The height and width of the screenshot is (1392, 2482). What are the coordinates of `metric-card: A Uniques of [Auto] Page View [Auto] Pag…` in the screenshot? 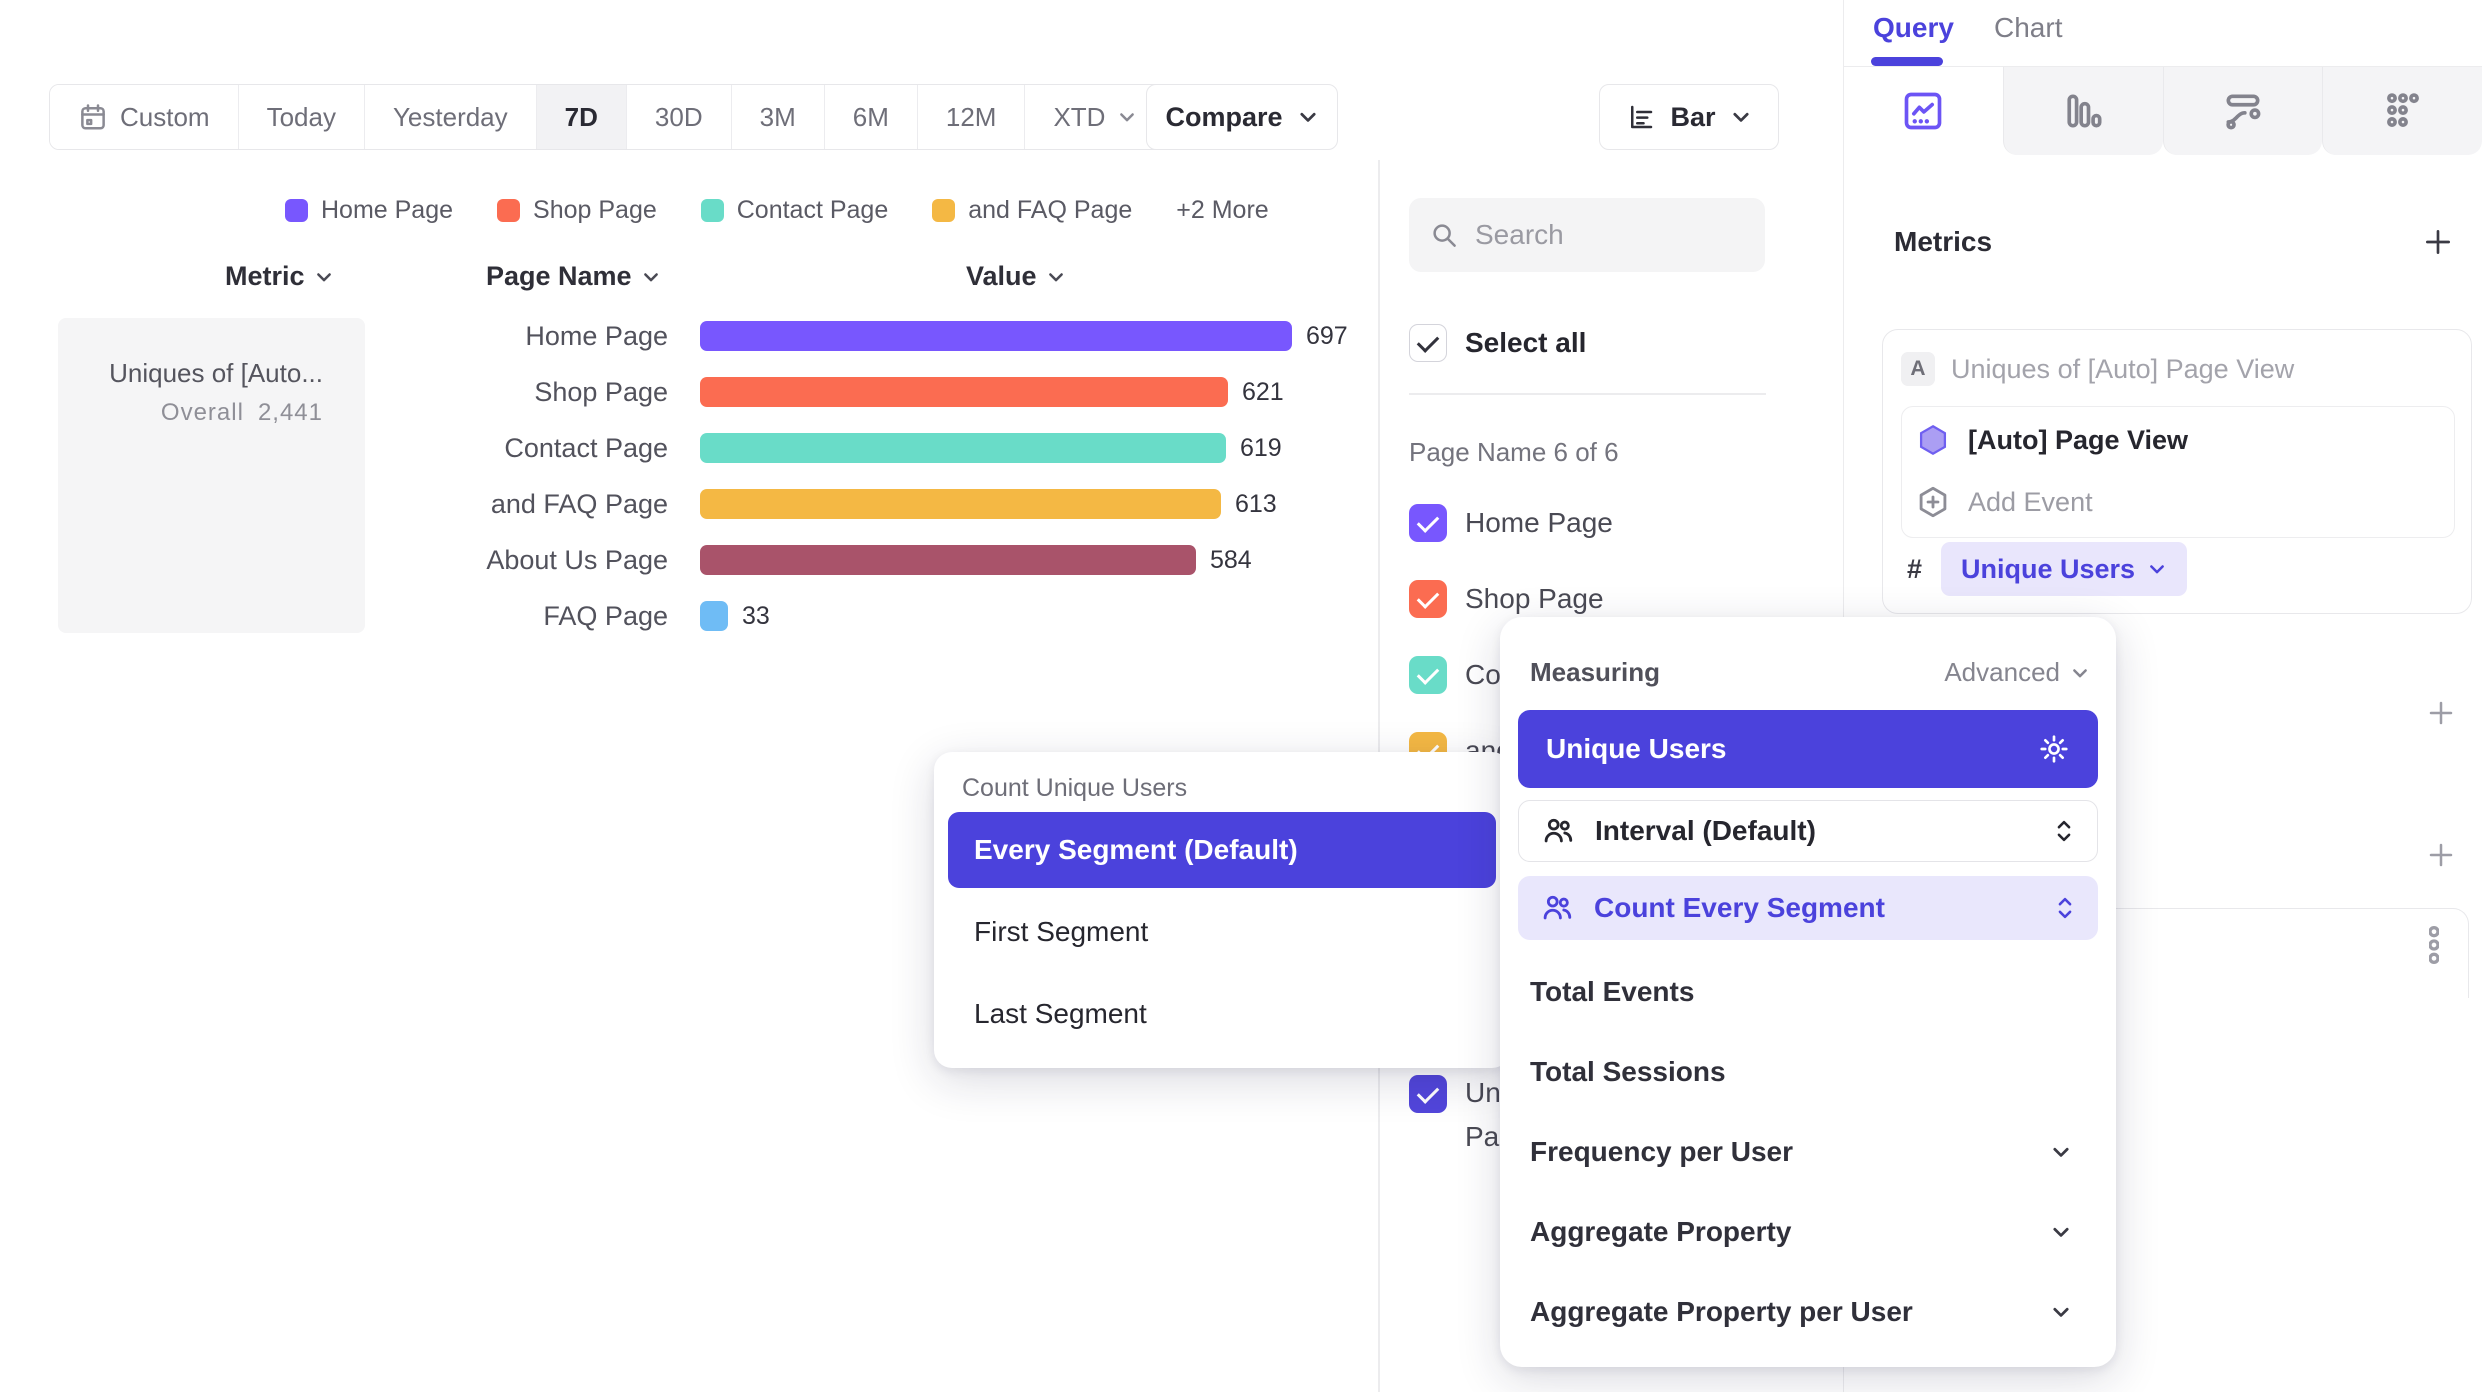 It's located at (2177, 471).